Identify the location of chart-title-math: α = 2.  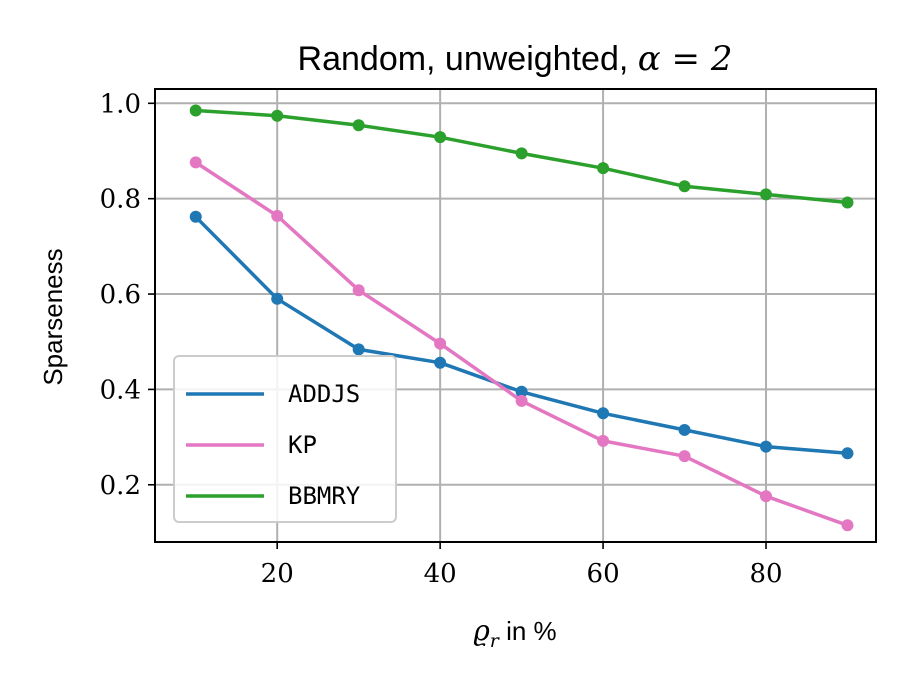
(685, 59).